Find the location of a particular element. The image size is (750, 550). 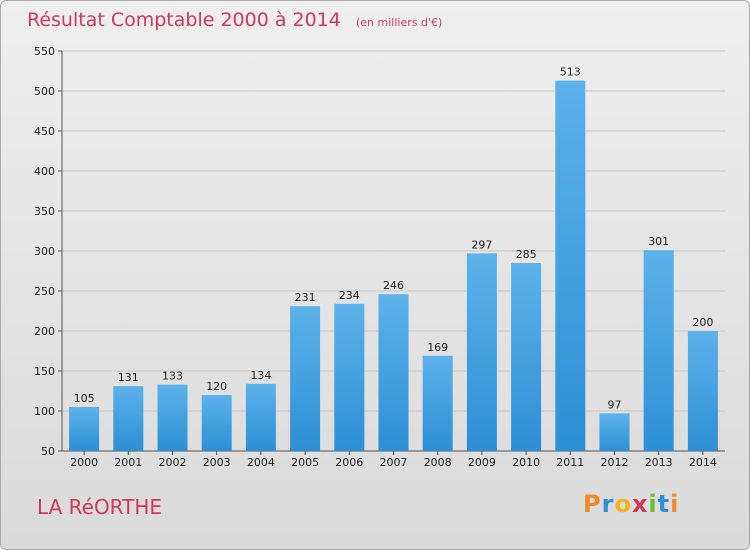

x-tick-label-2000: 2000 is located at coordinates (84, 462).